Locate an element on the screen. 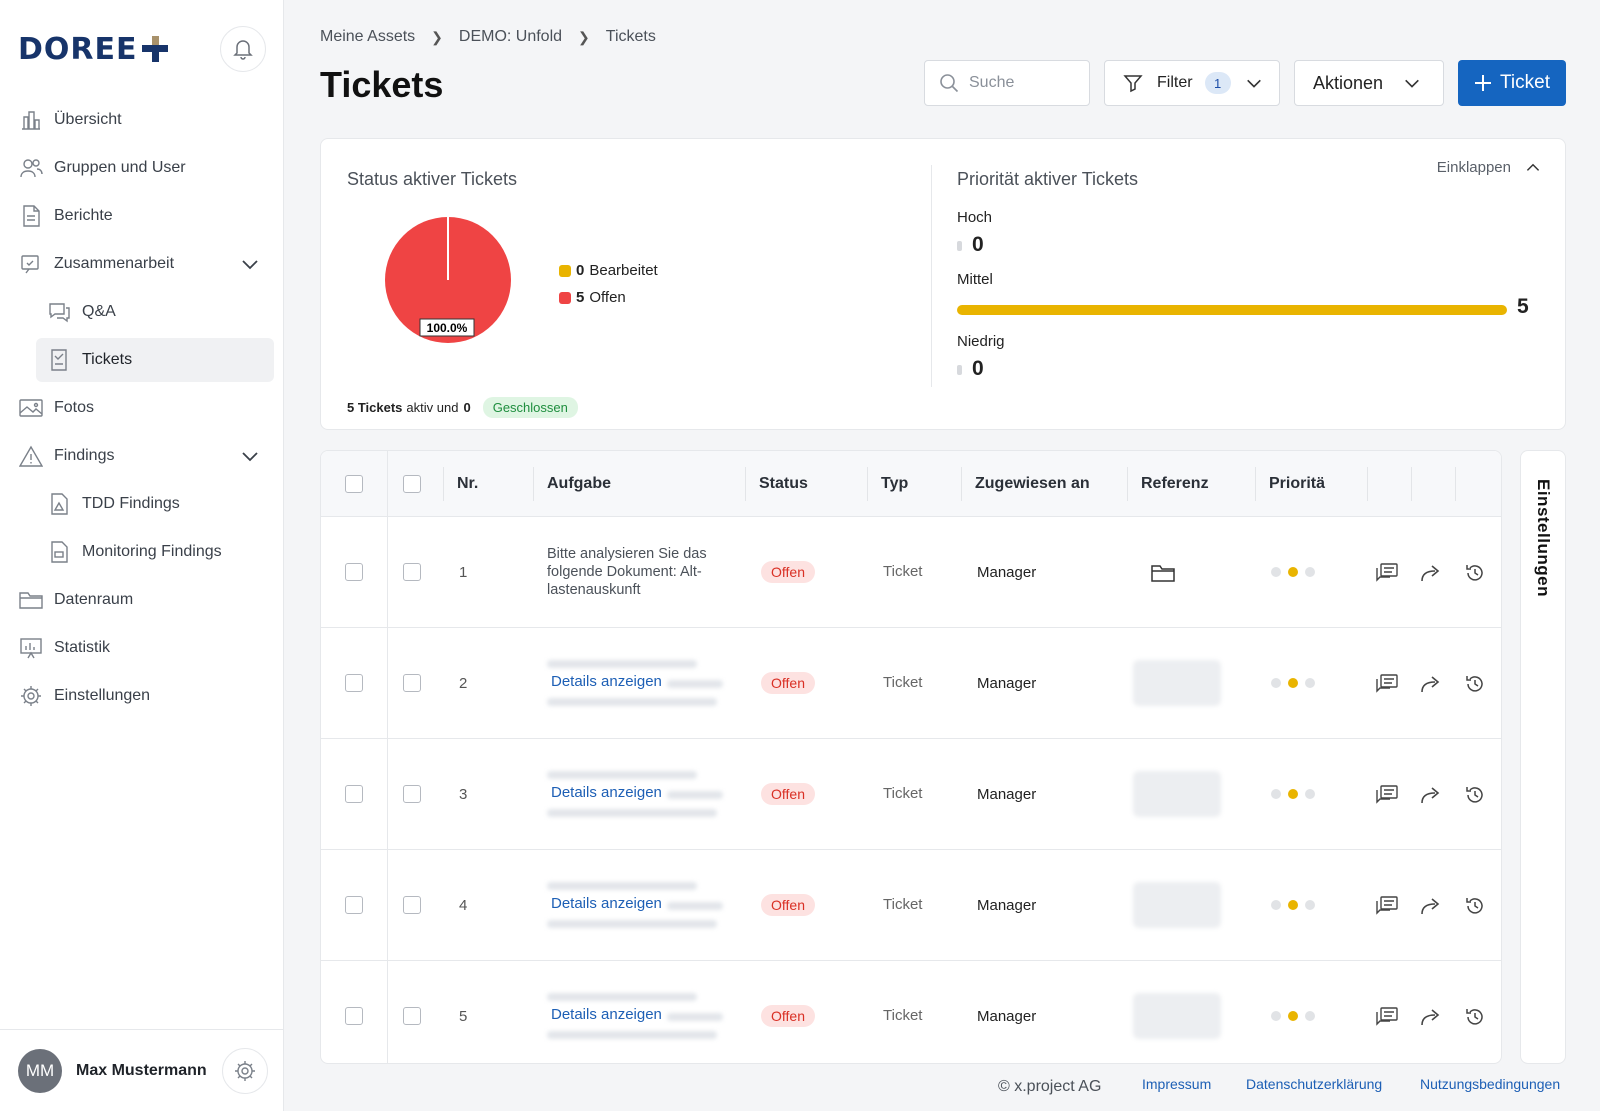 Image resolution: width=1600 pixels, height=1111 pixels. sidebar-item-gruppen-und-user: Gruppen und User is located at coordinates (142, 168).